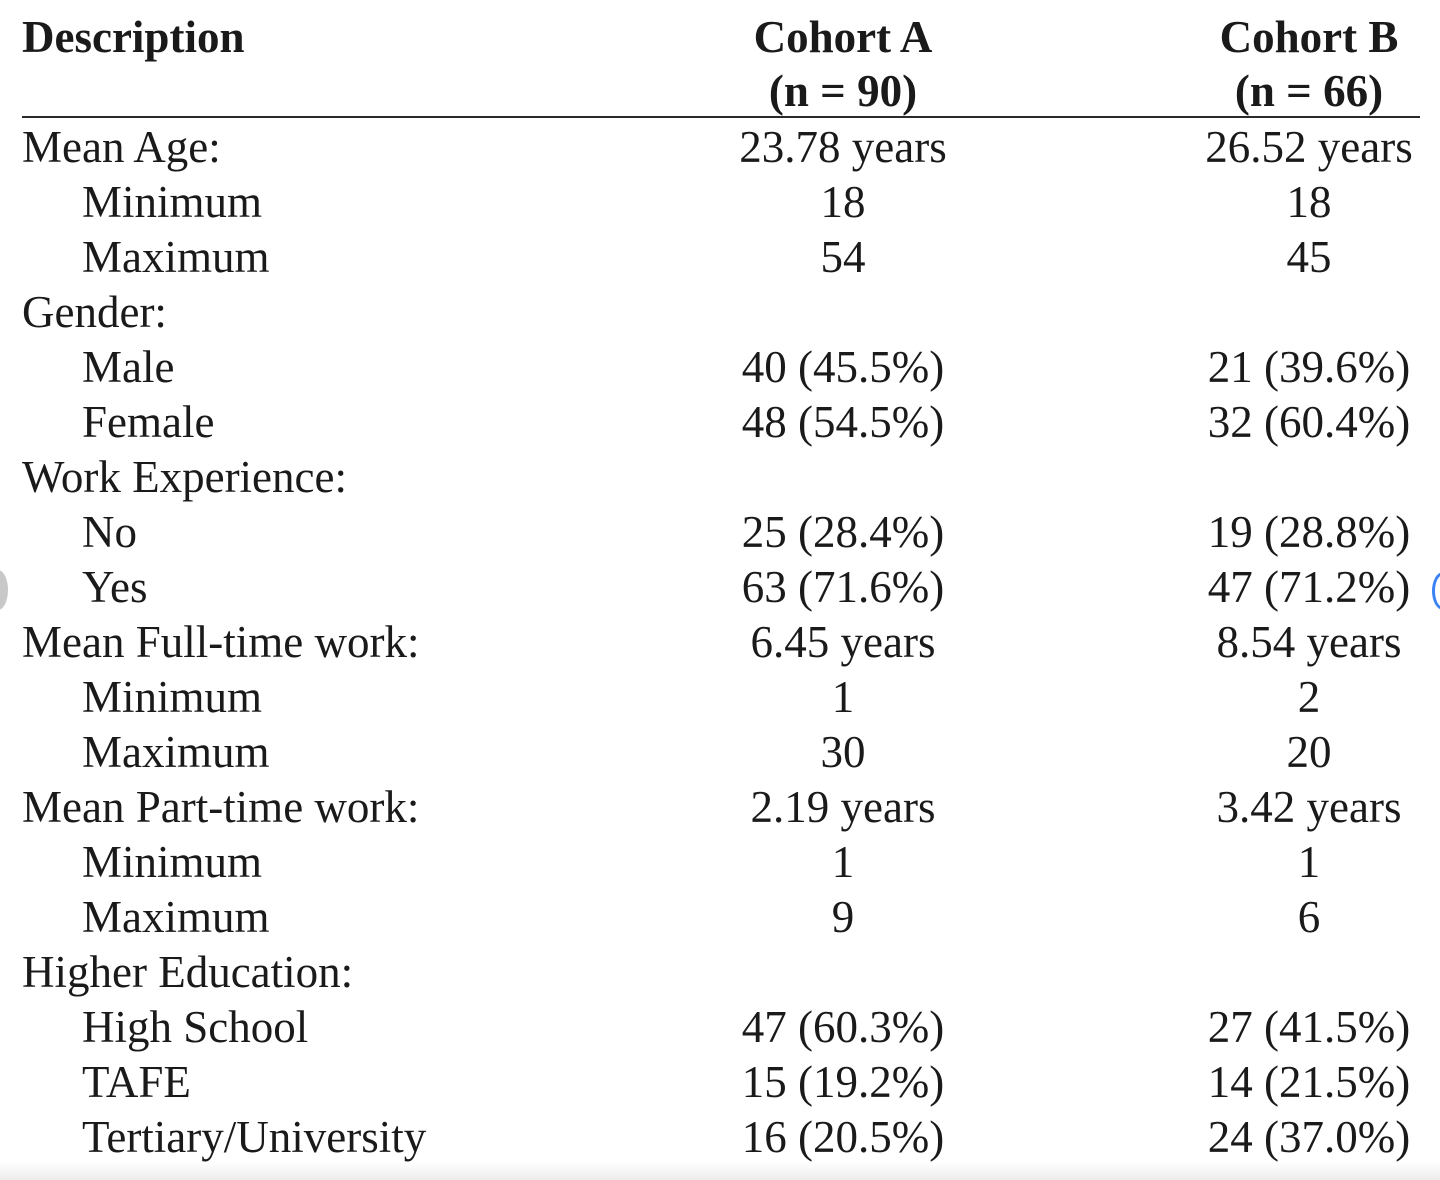 The width and height of the screenshot is (1440, 1180). What do you see at coordinates (843, 587) in the screenshot?
I see `cohort-a-value: 63 (71.6%)` at bounding box center [843, 587].